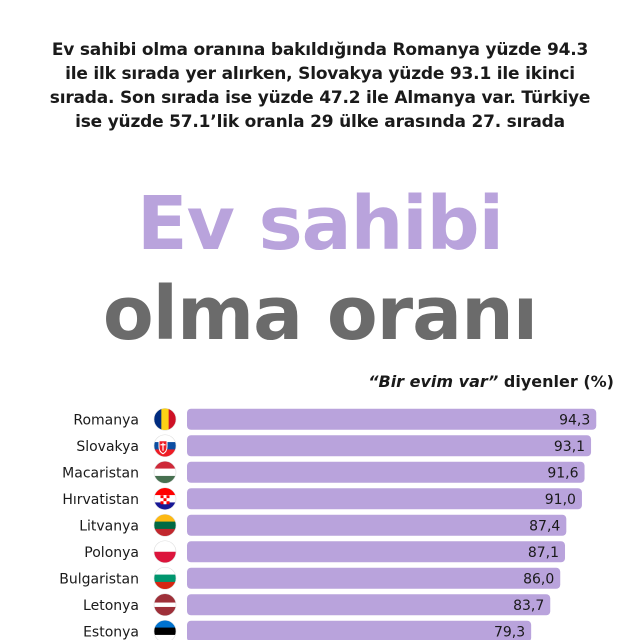  Describe the element at coordinates (562, 473) in the screenshot. I see `value-label: 91,6` at that location.